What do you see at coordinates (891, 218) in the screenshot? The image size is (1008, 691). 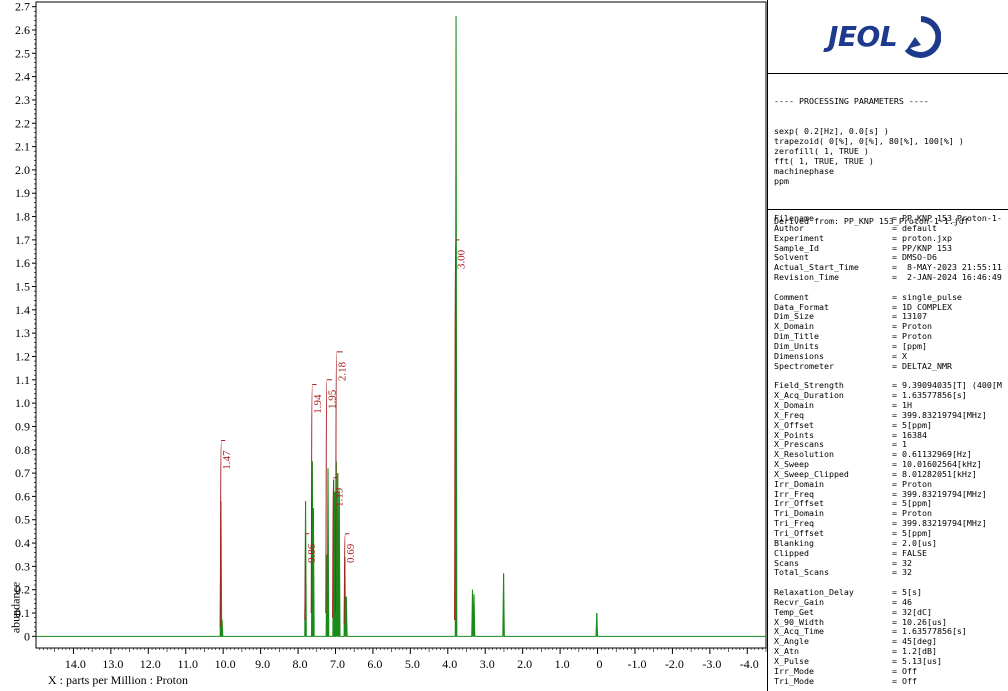 I see `param-row: Filename = PP_KNP 153_Proton-1-` at bounding box center [891, 218].